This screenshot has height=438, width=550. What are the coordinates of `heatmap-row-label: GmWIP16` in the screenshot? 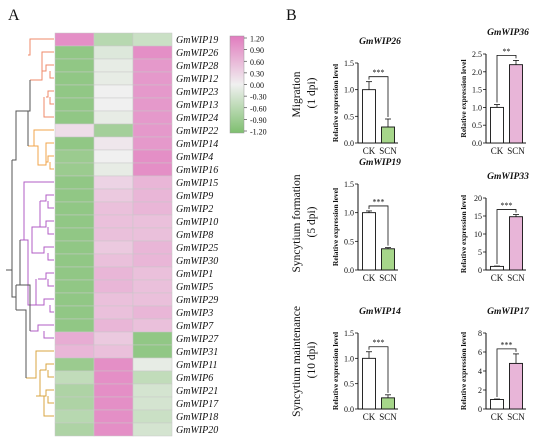 It's located at (197, 170).